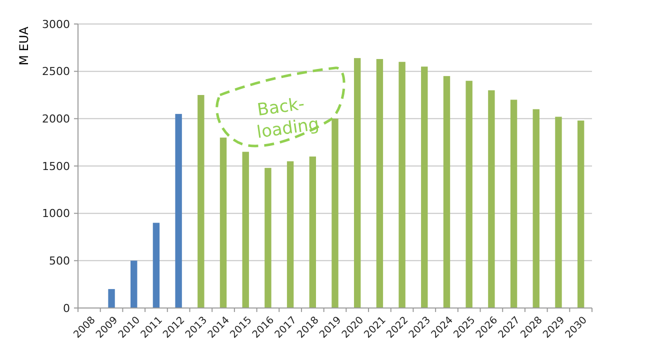 The width and height of the screenshot is (645, 355). What do you see at coordinates (56, 119) in the screenshot?
I see `y-tick-label: 2000` at bounding box center [56, 119].